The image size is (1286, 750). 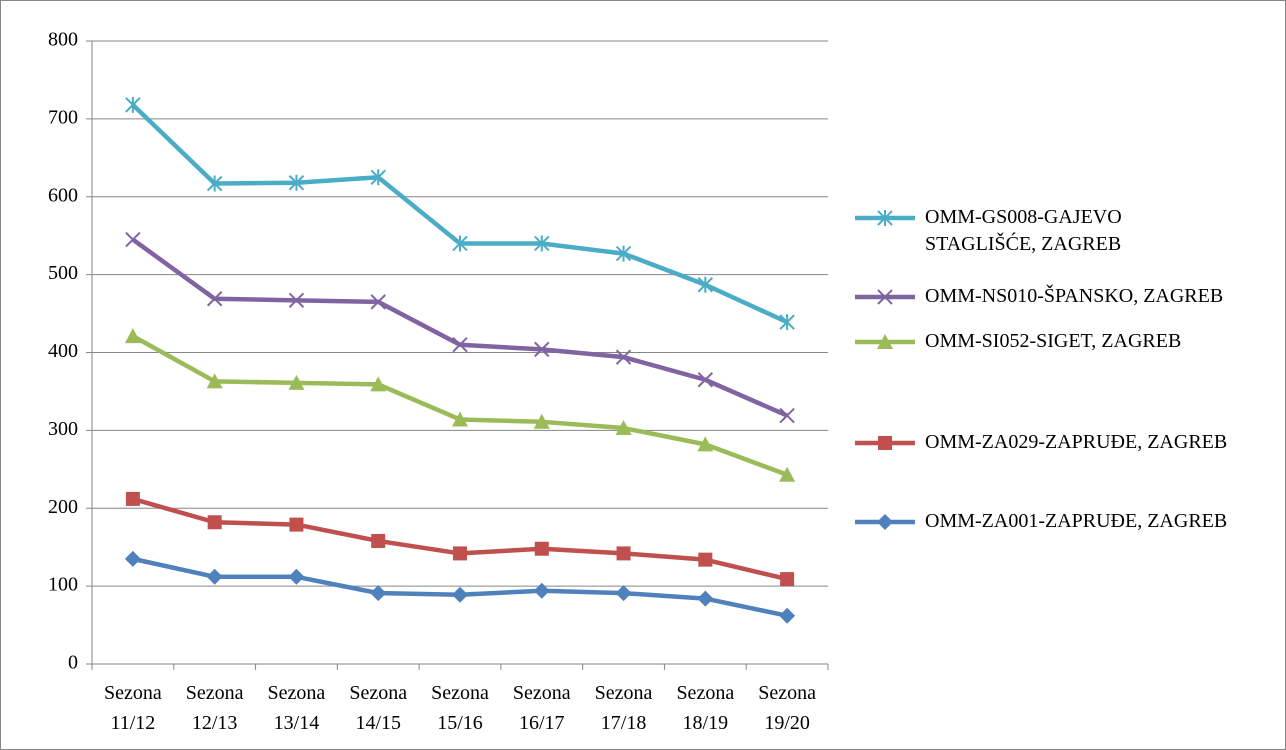 What do you see at coordinates (215, 708) in the screenshot?
I see `x-tick-label: Sezona 12/13` at bounding box center [215, 708].